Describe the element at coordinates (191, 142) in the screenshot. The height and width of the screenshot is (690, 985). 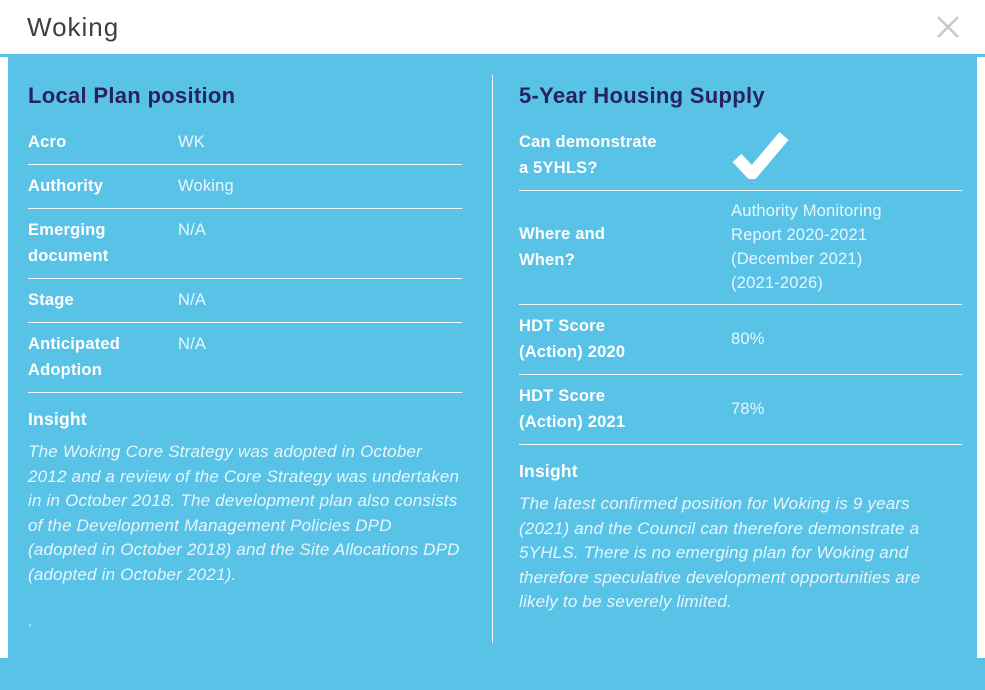
I see `row-value: WK` at that location.